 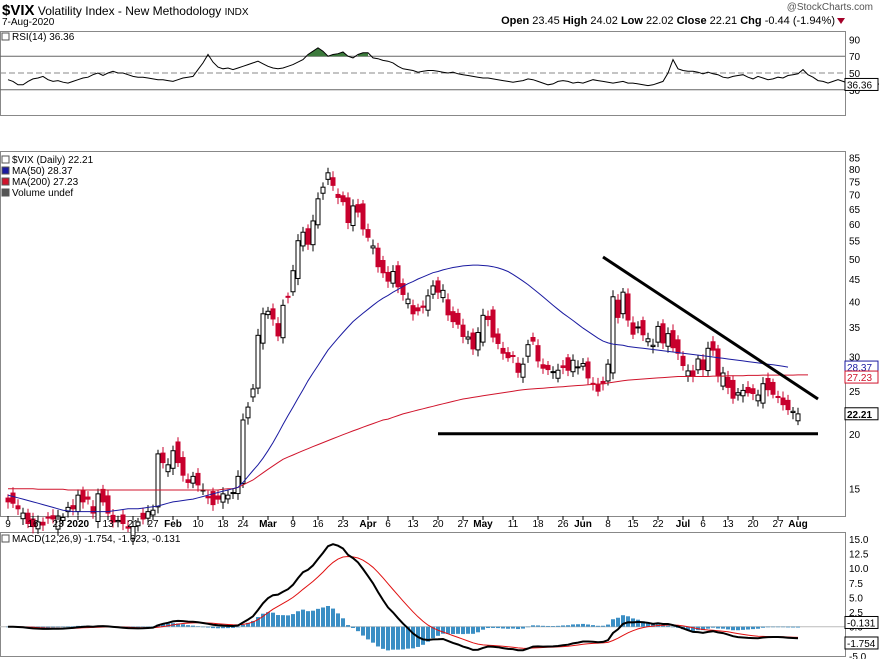 What do you see at coordinates (751, 21) in the screenshot?
I see `chg-label: Chg` at bounding box center [751, 21].